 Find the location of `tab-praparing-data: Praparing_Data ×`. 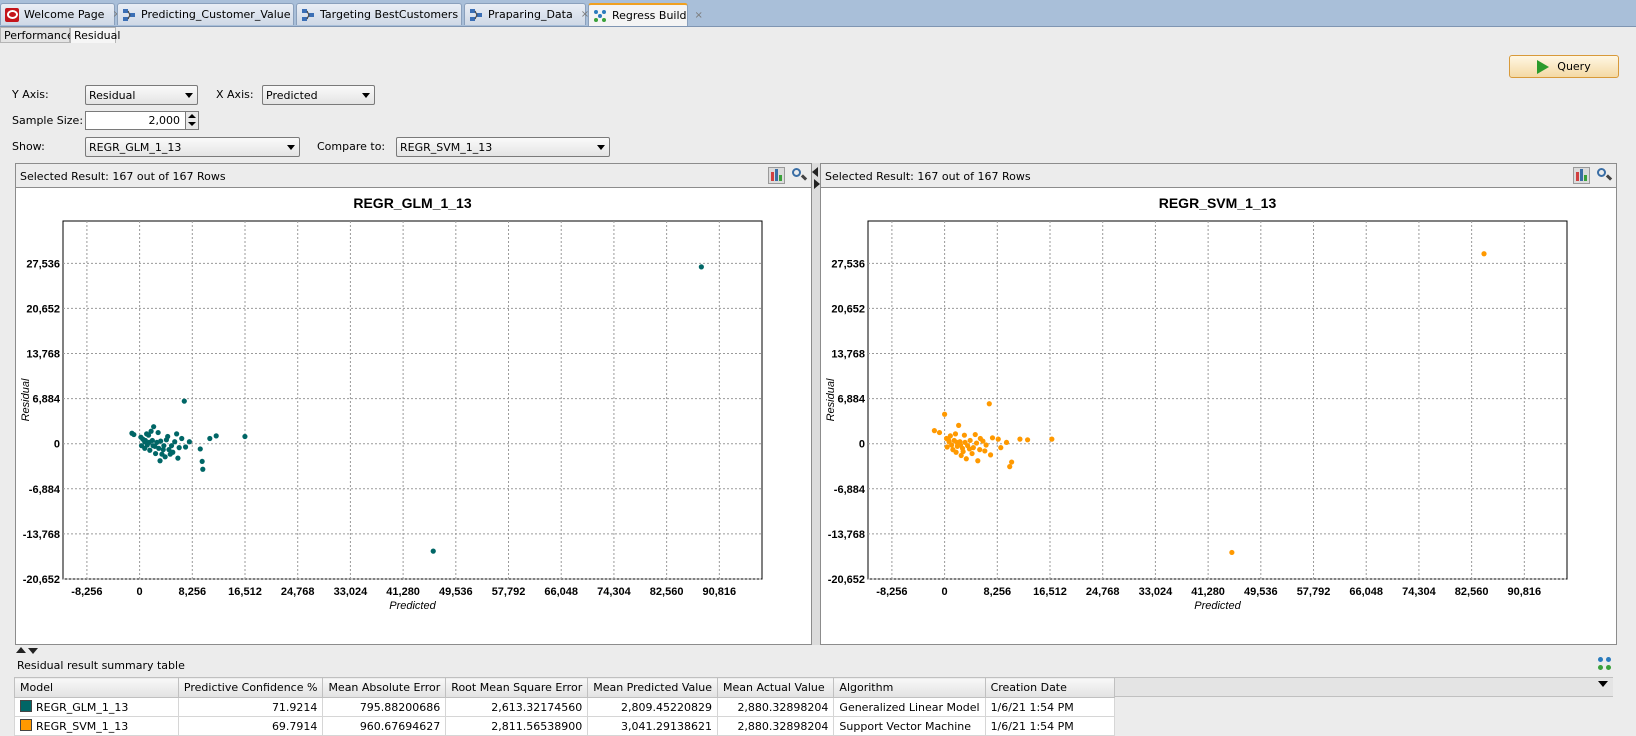

tab-praparing-data: Praparing_Data × is located at coordinates (527, 14).